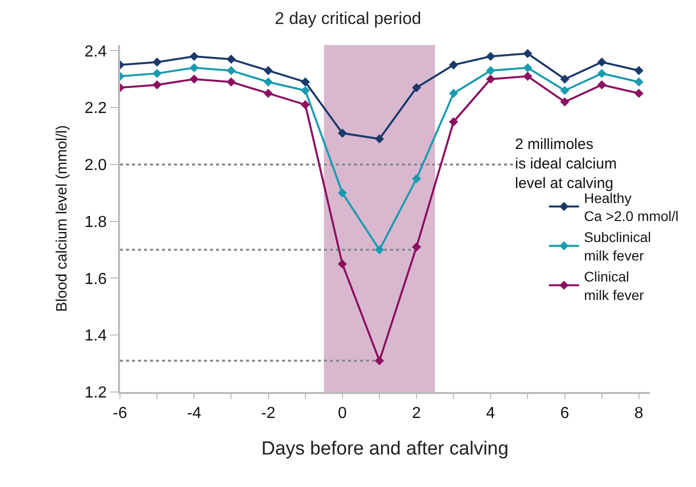  Describe the element at coordinates (385, 449) in the screenshot. I see `x-axis-title: Days before and after calving` at that location.